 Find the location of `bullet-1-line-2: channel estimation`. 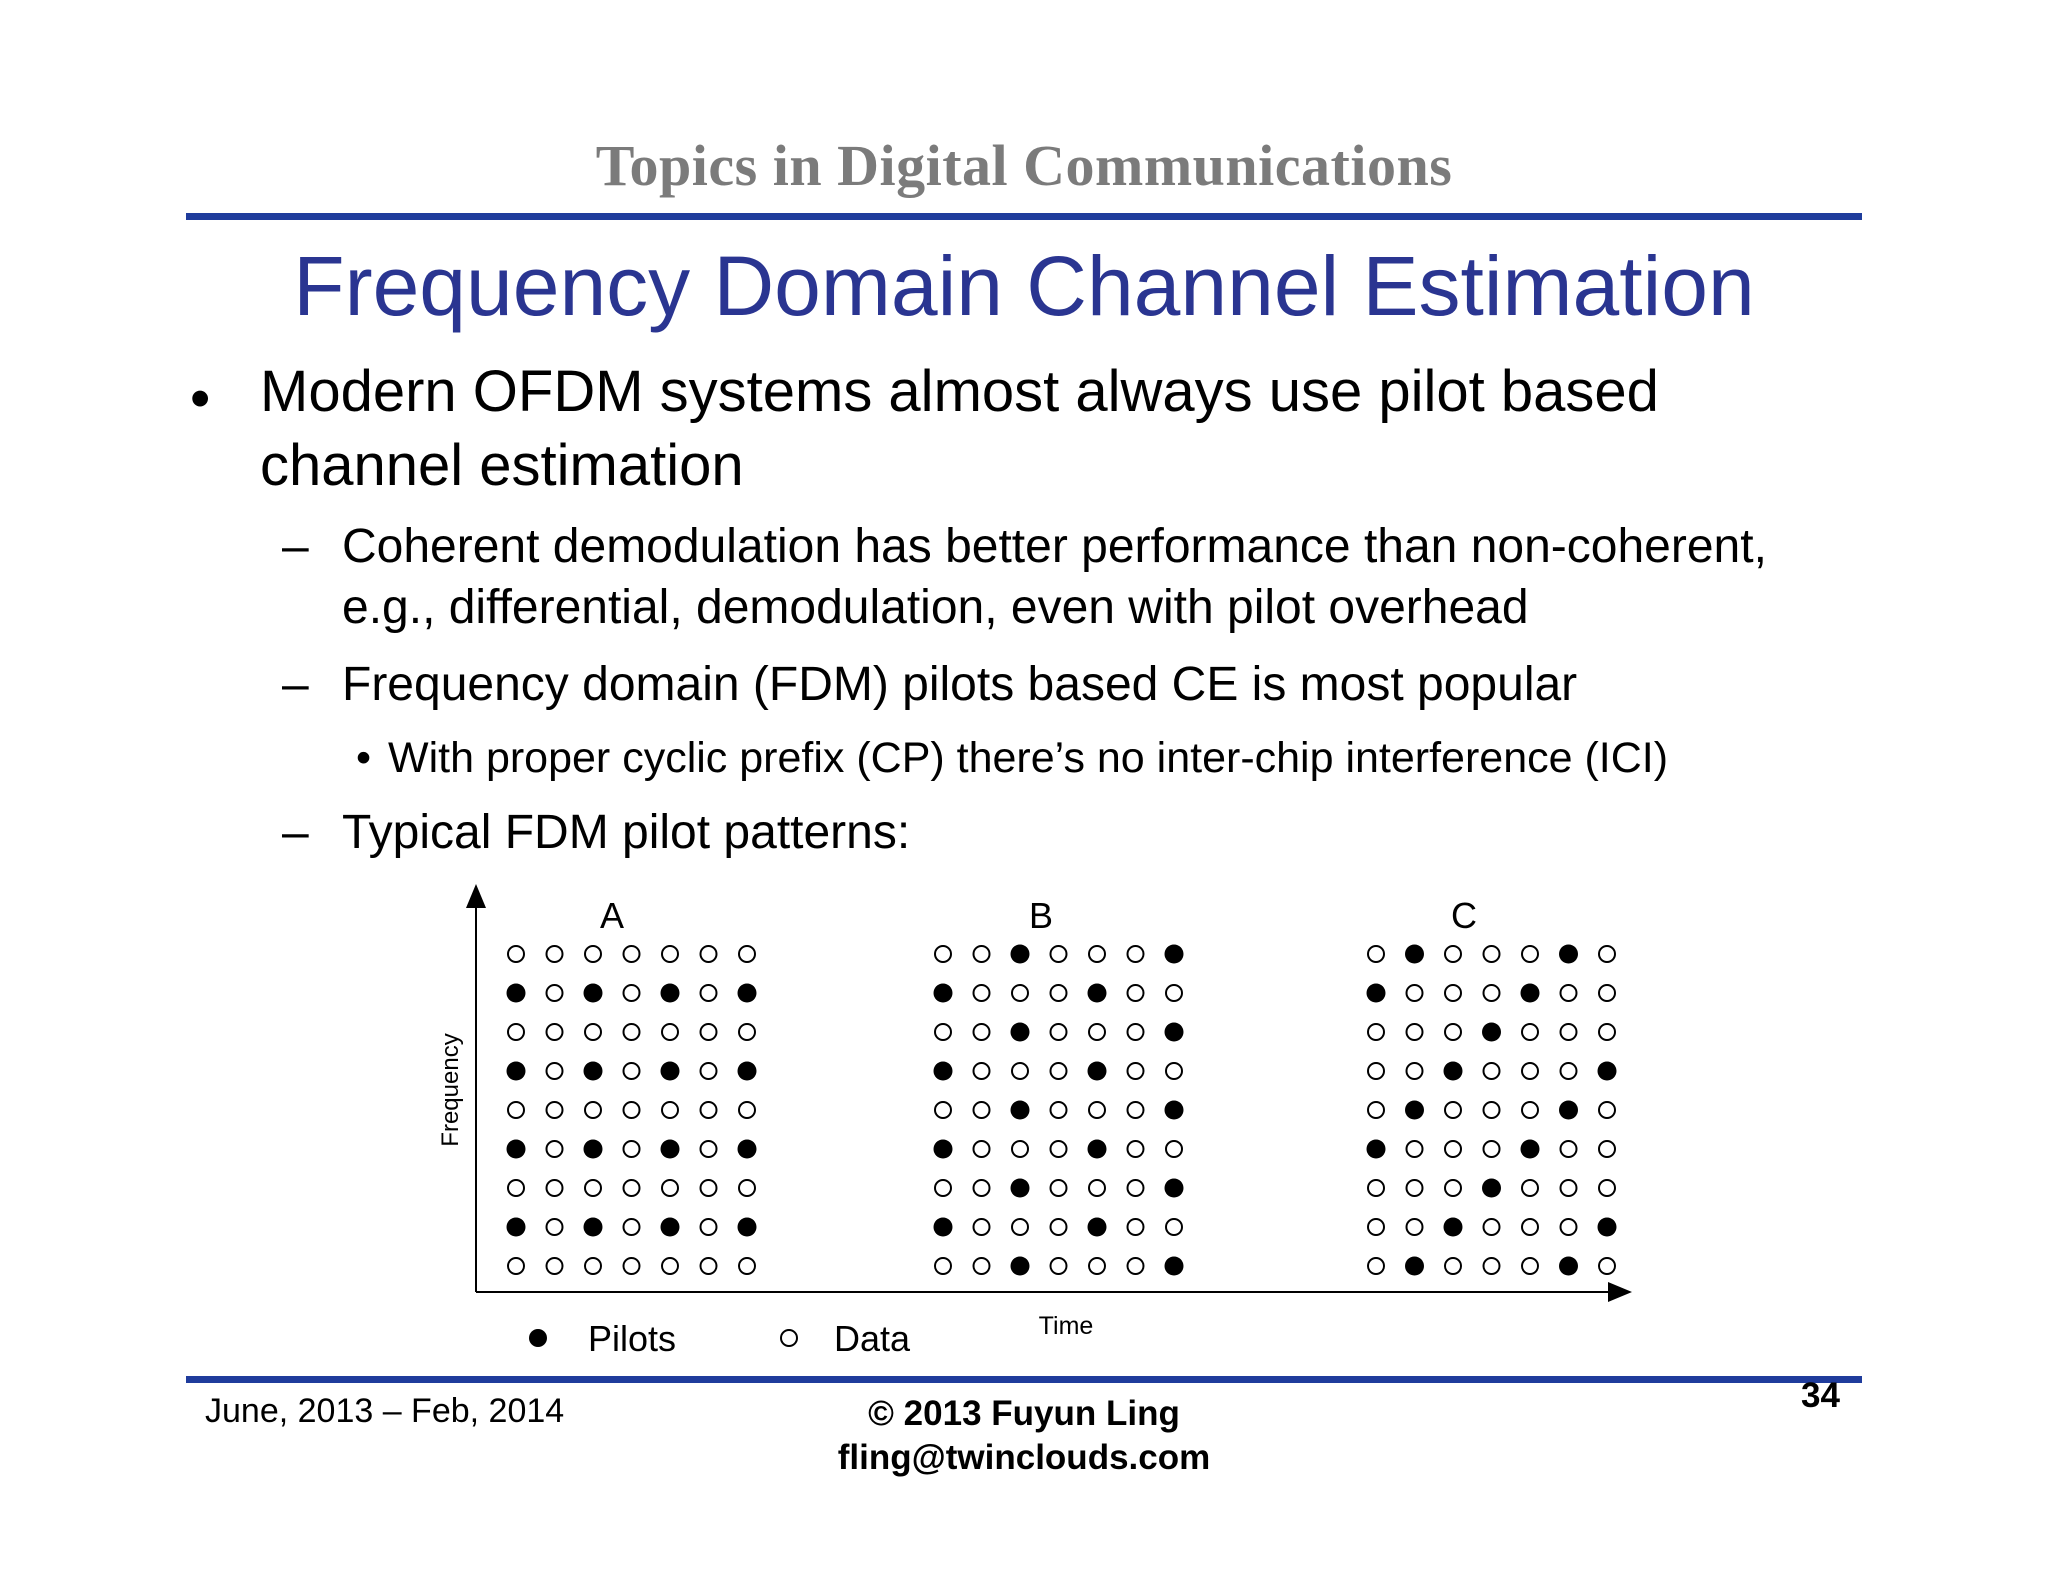

bullet-1-line-2: channel estimation is located at coordinates (502, 465).